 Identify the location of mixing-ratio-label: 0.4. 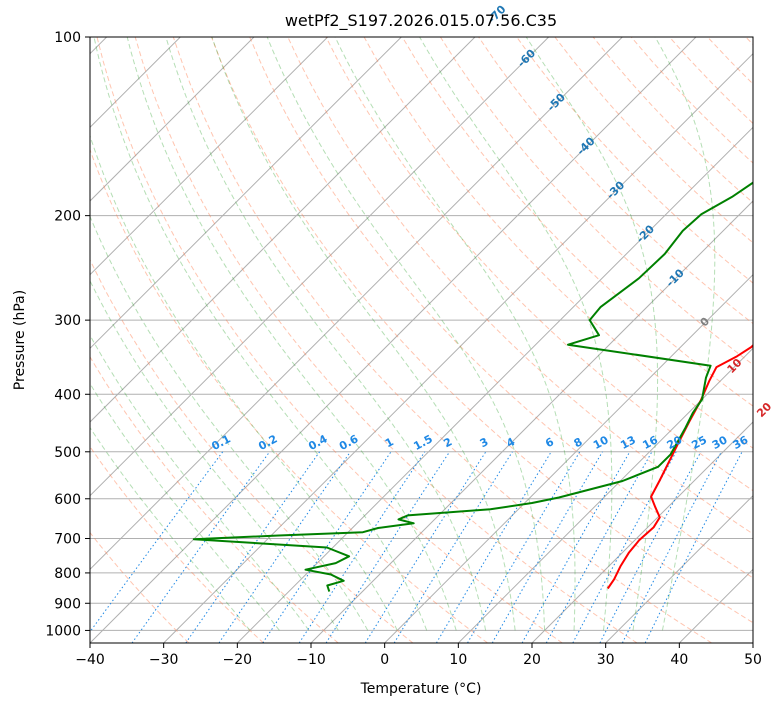
(318, 442).